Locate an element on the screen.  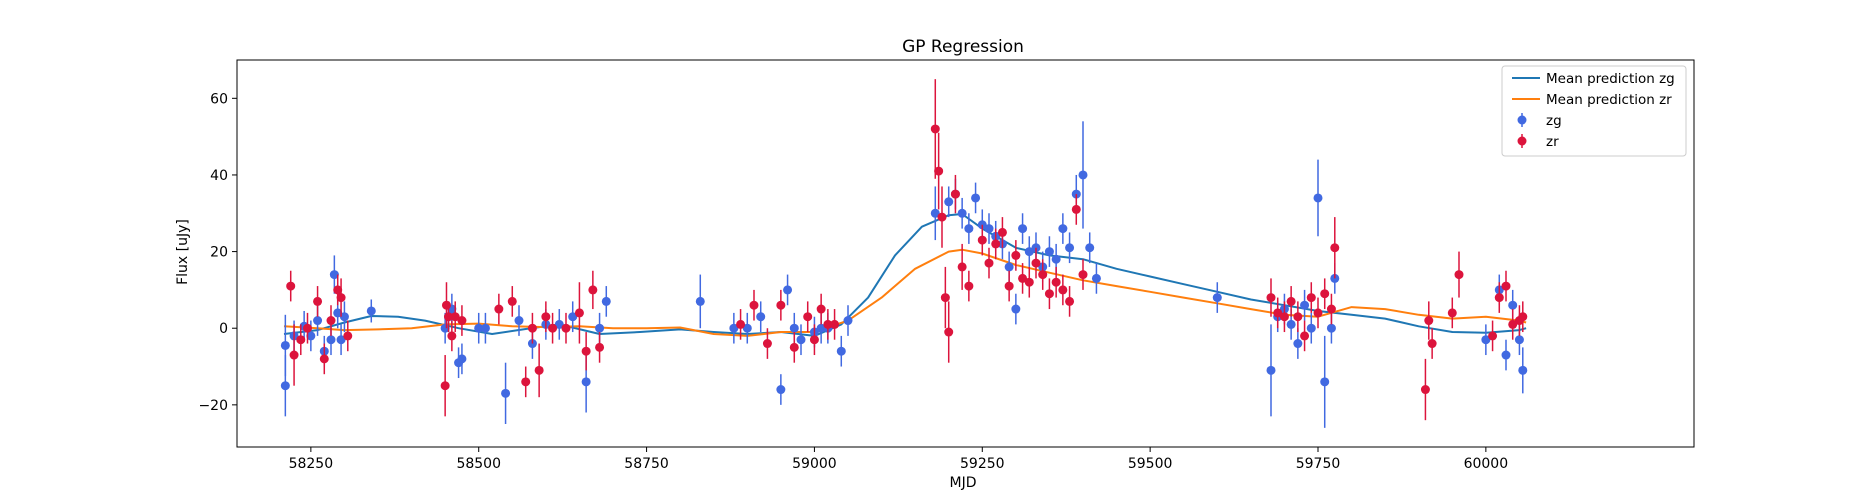
y-axis-label: Flux [uJy] is located at coordinates (183, 252).